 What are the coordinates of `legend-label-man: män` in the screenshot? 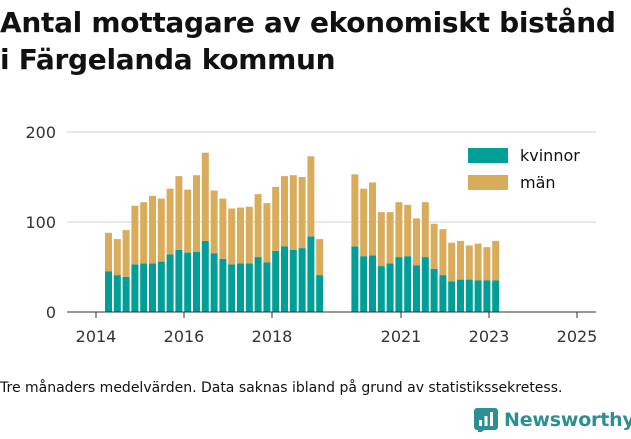 It's located at (538, 182).